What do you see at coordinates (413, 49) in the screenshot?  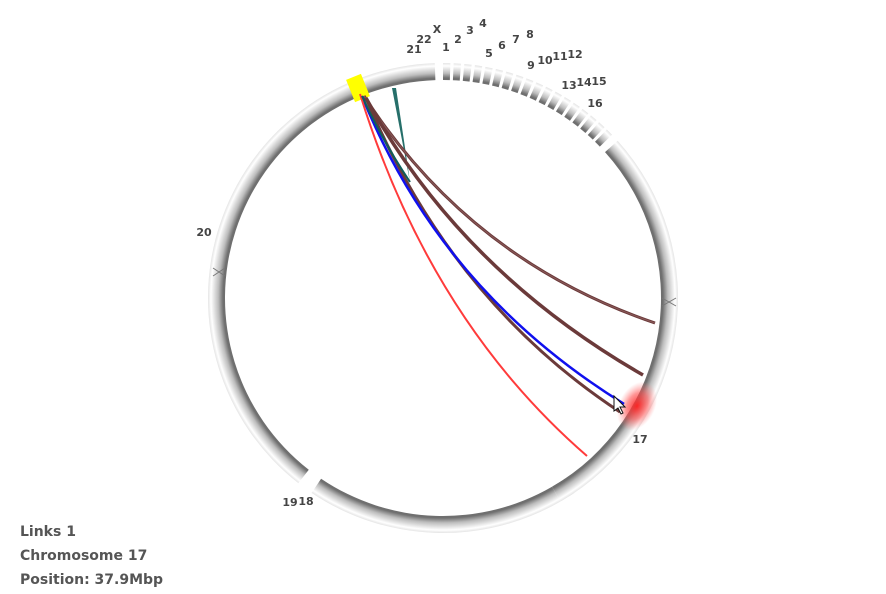 I see `chromosome-label-21: 21` at bounding box center [413, 49].